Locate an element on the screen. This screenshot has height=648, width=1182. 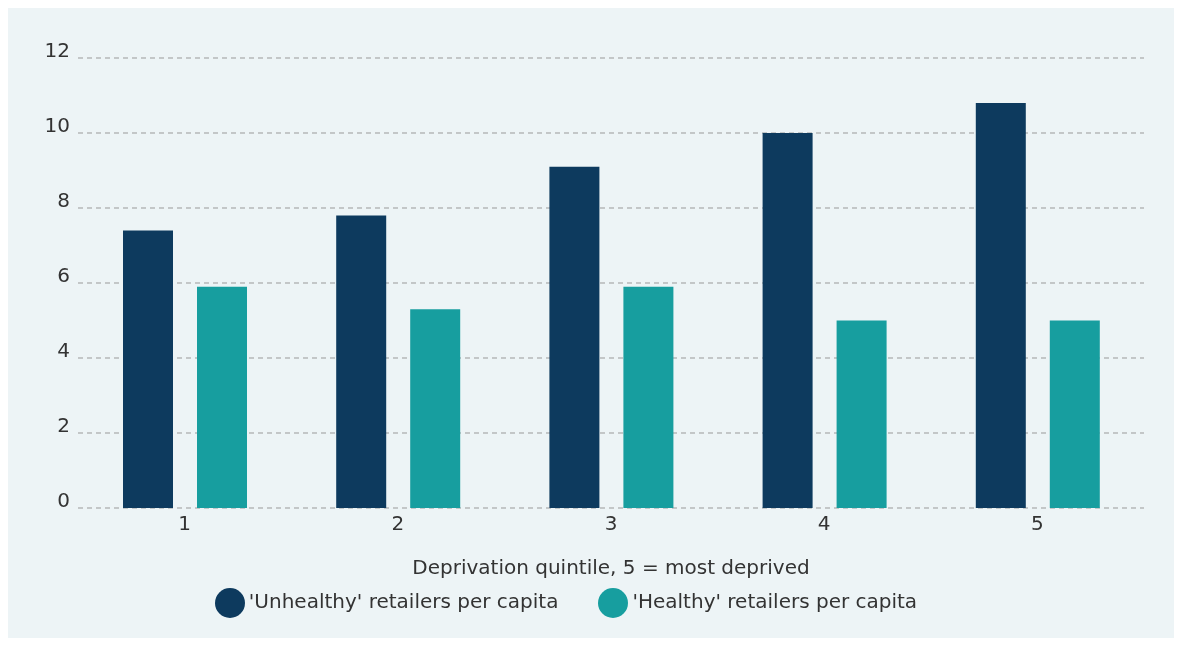
x-tick-label: 3 is located at coordinates (611, 523).